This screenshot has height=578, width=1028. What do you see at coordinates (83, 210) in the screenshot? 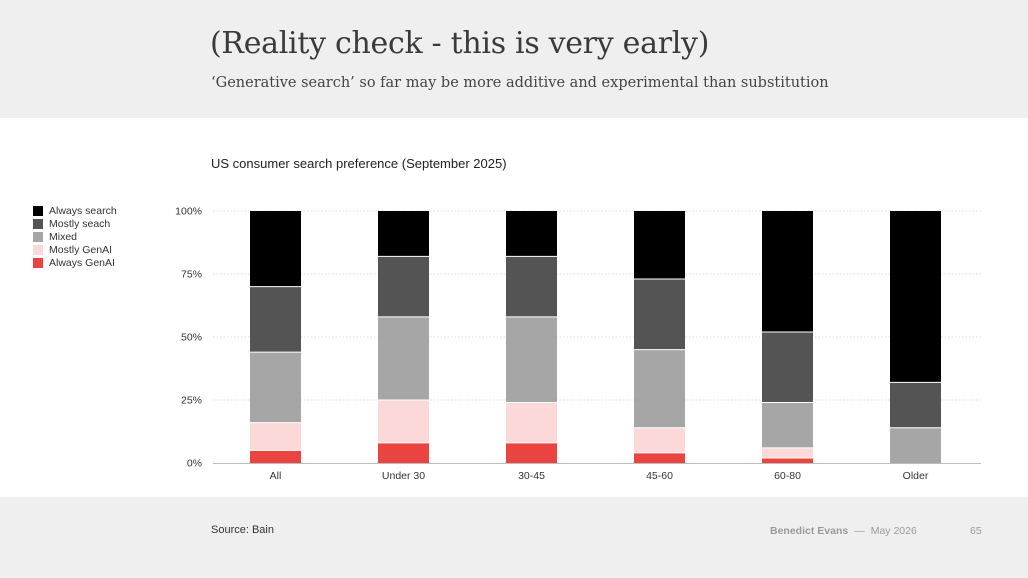
I see `legend-label: Always search` at bounding box center [83, 210].